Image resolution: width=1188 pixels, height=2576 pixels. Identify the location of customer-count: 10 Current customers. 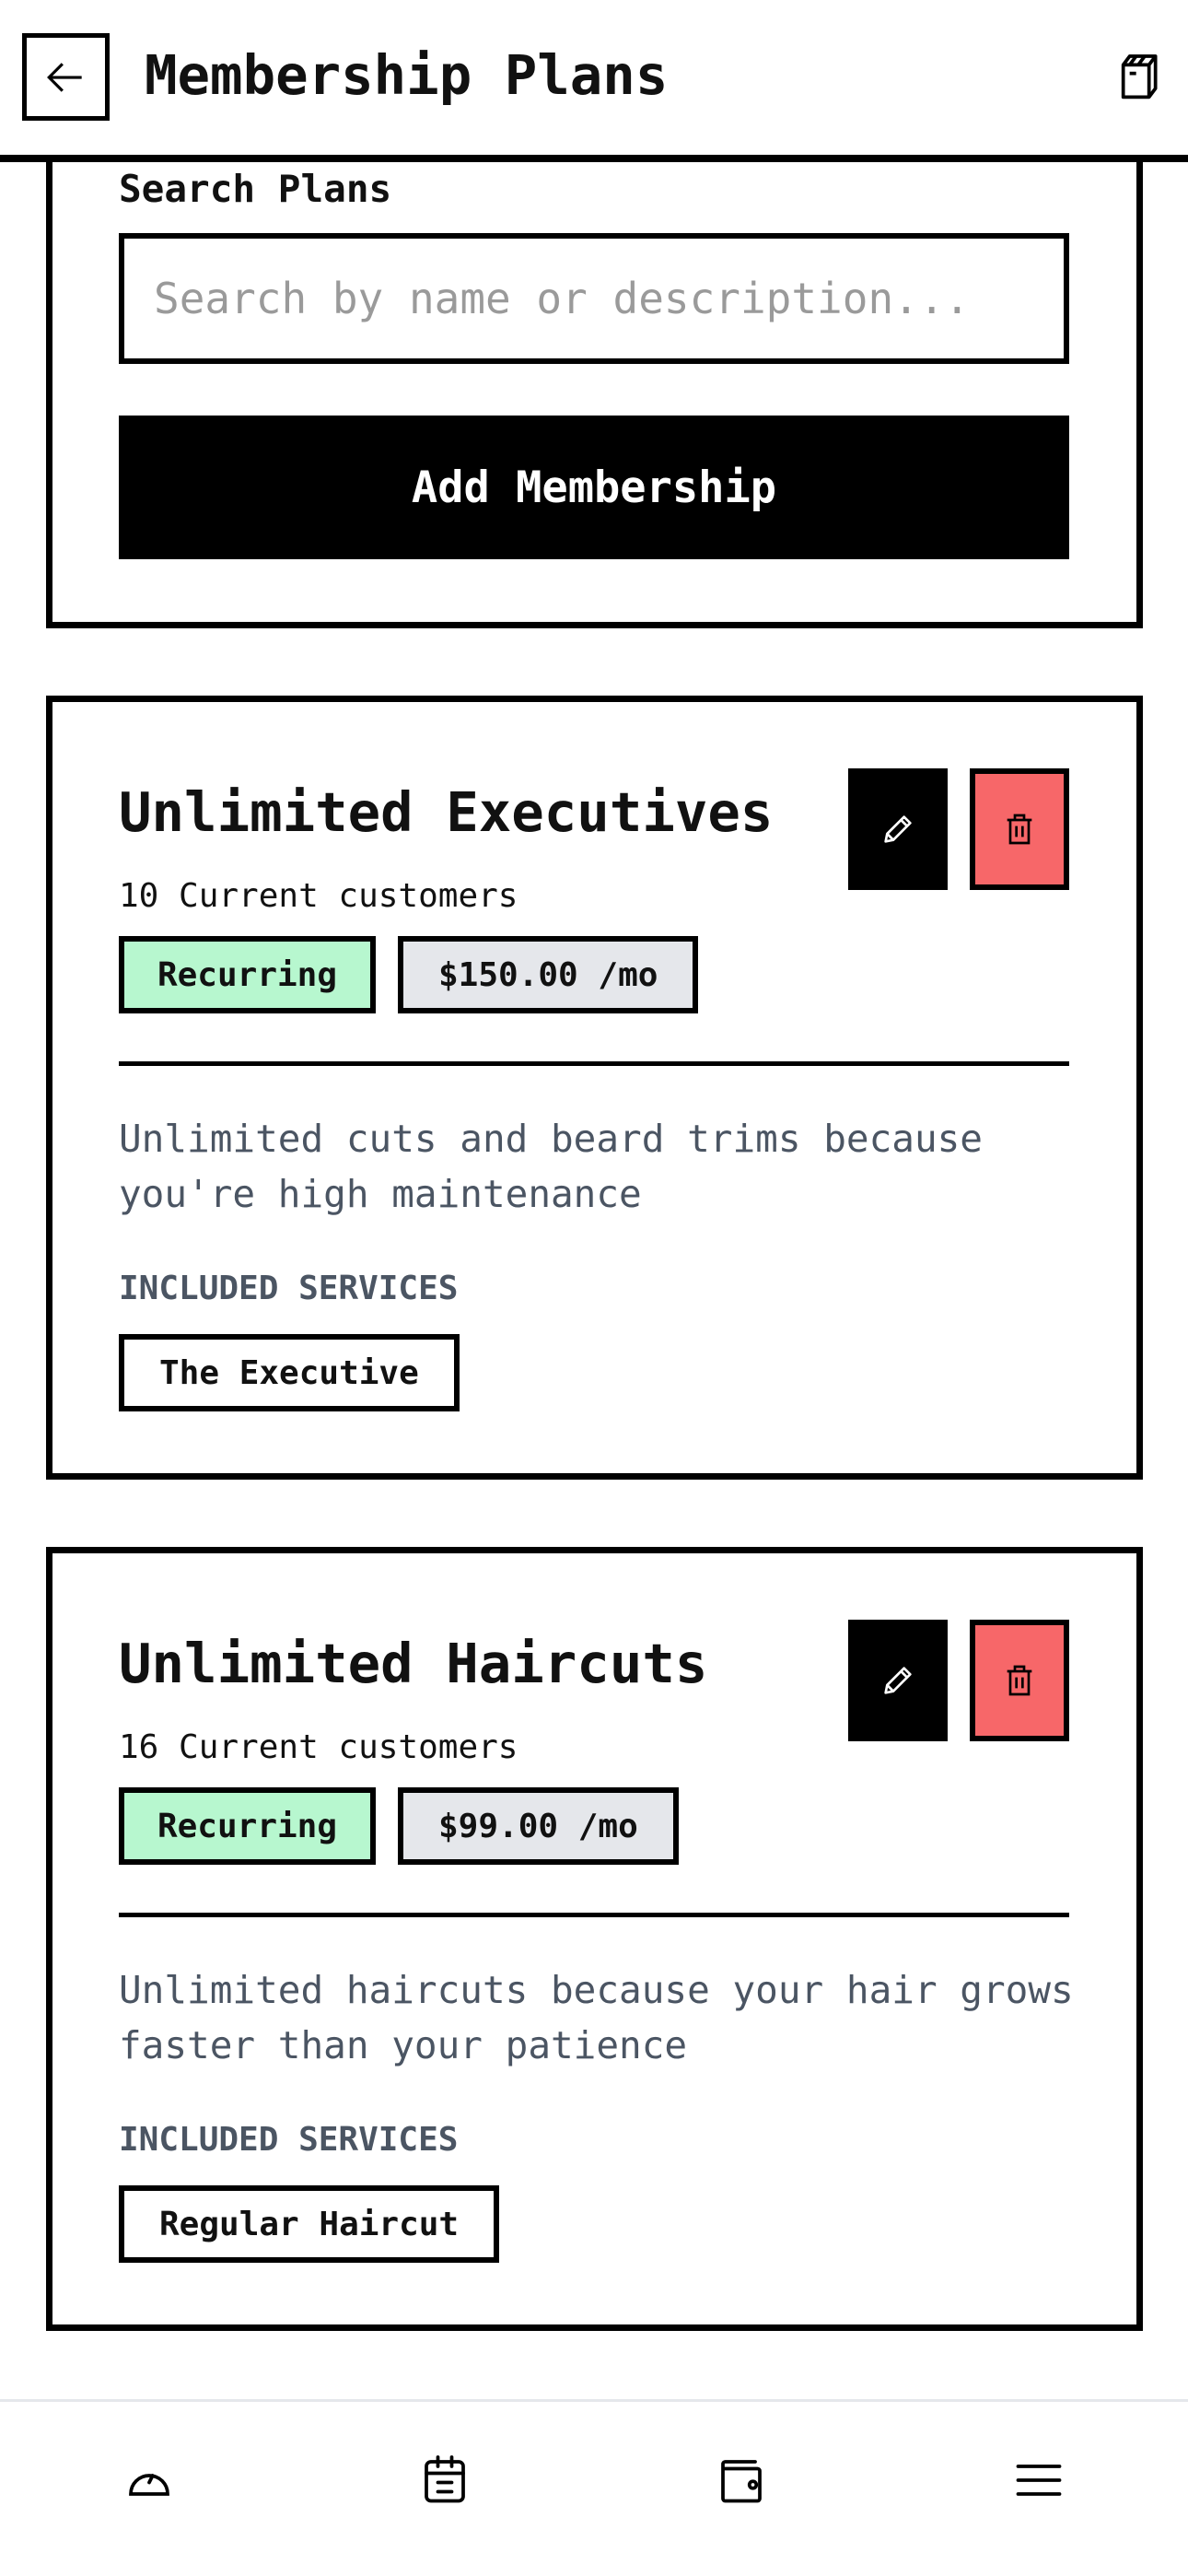
(318, 896).